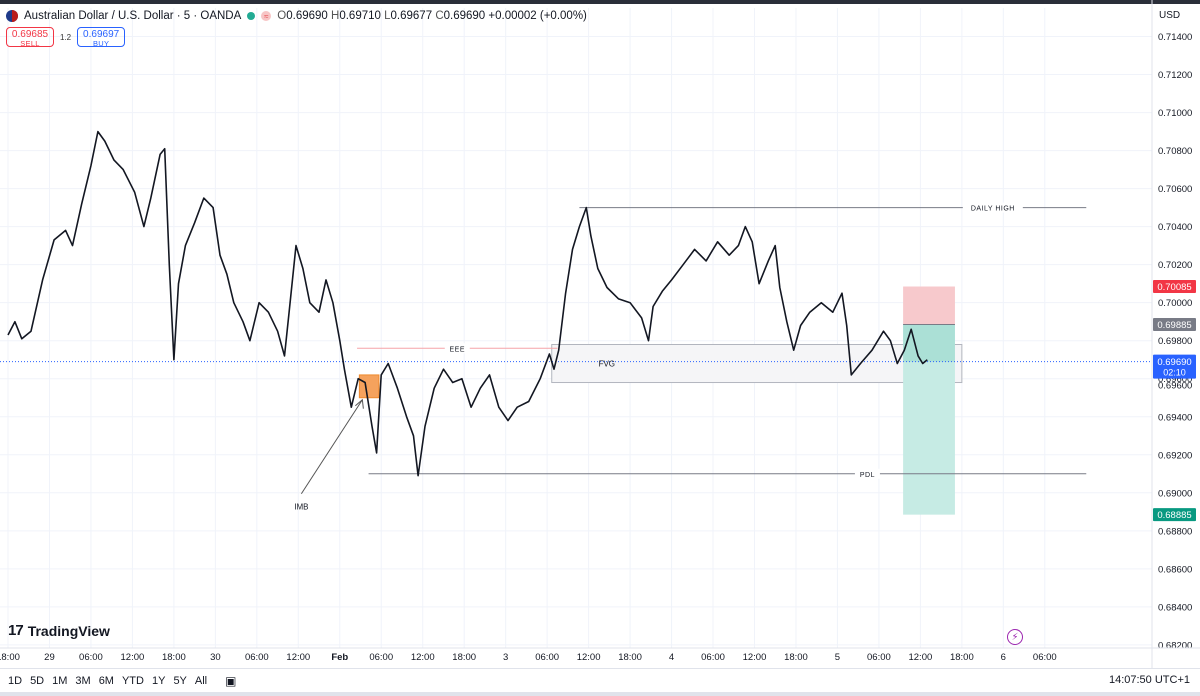 This screenshot has height=696, width=1200. What do you see at coordinates (16, 630) in the screenshot?
I see `tradingview-logo-mark: 17` at bounding box center [16, 630].